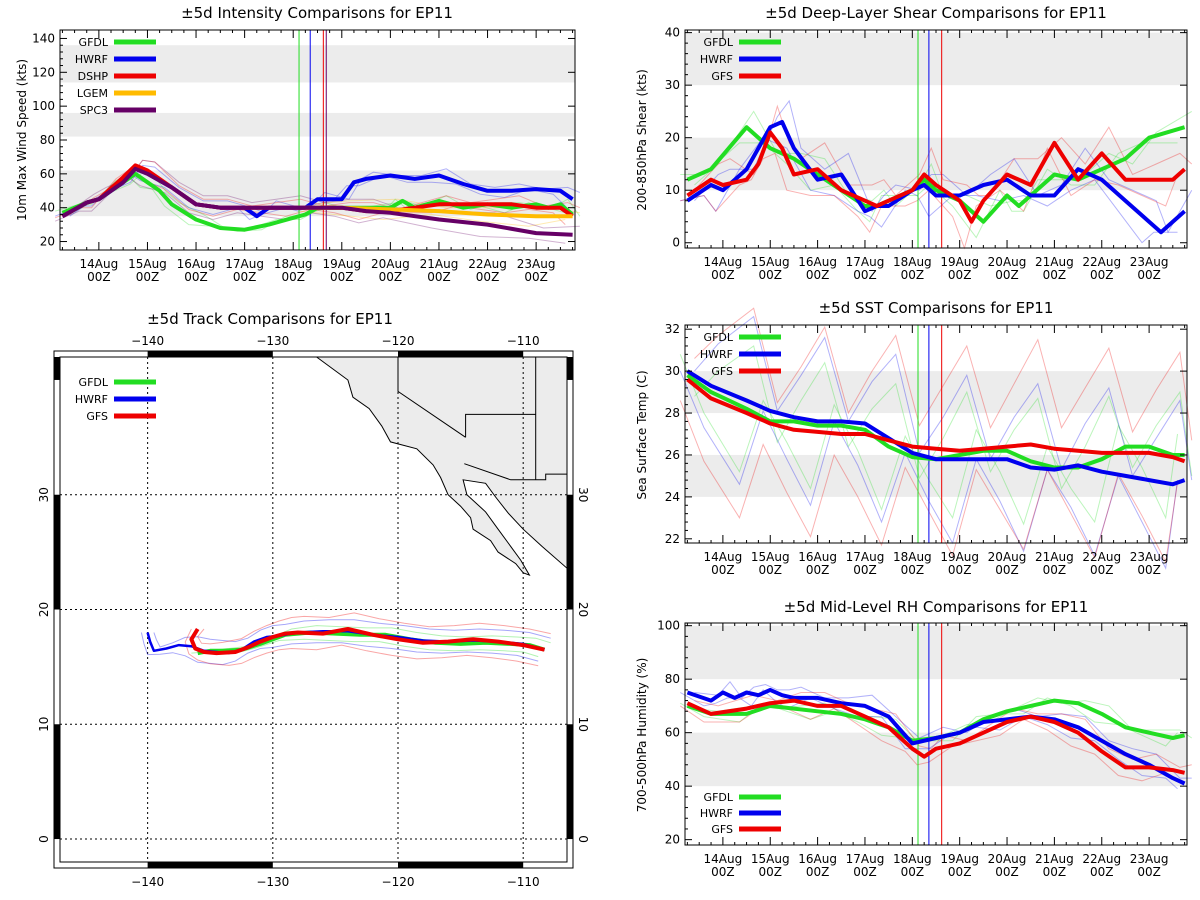 The height and width of the screenshot is (900, 1200). I want to click on y-tick-label: 0, so click(676, 243).